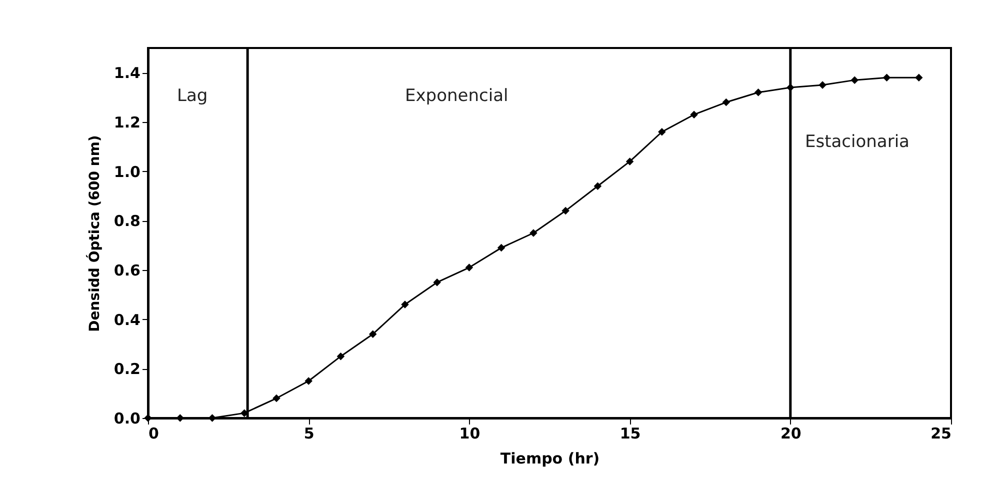 This screenshot has height=504, width=993. I want to click on annotation: Exponencial, so click(456, 96).